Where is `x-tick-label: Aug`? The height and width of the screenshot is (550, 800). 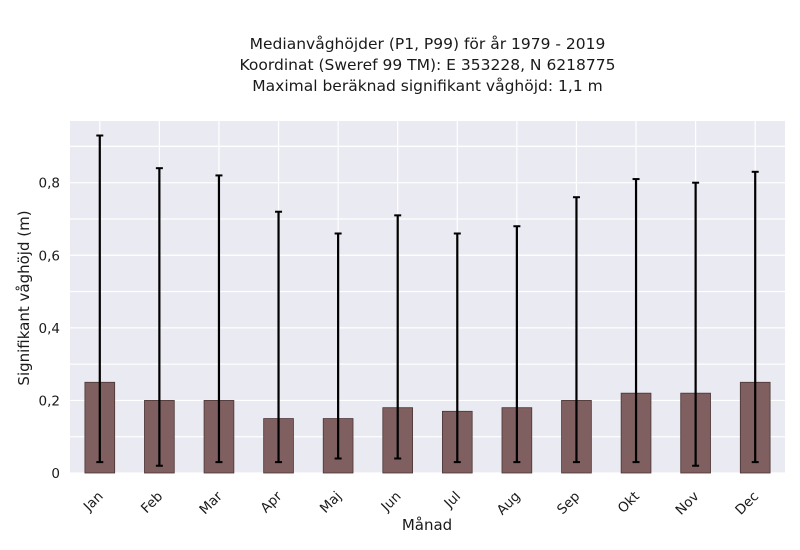 x-tick-label: Aug is located at coordinates (509, 504).